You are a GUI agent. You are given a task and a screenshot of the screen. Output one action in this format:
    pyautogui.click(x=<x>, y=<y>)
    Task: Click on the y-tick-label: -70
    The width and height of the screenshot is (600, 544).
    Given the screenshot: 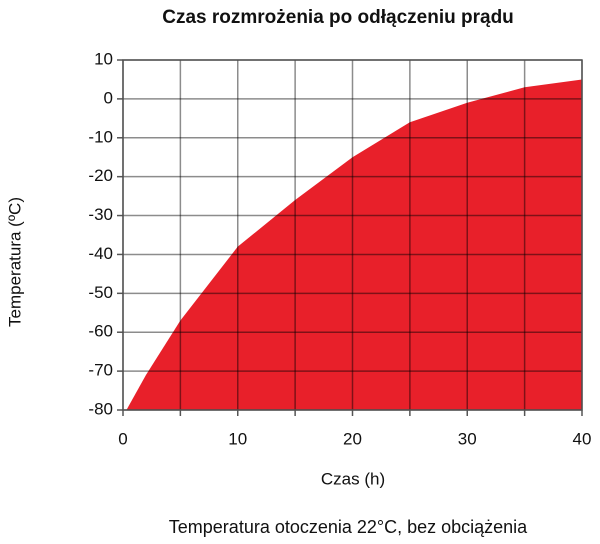 What is the action you would take?
    pyautogui.click(x=100, y=370)
    